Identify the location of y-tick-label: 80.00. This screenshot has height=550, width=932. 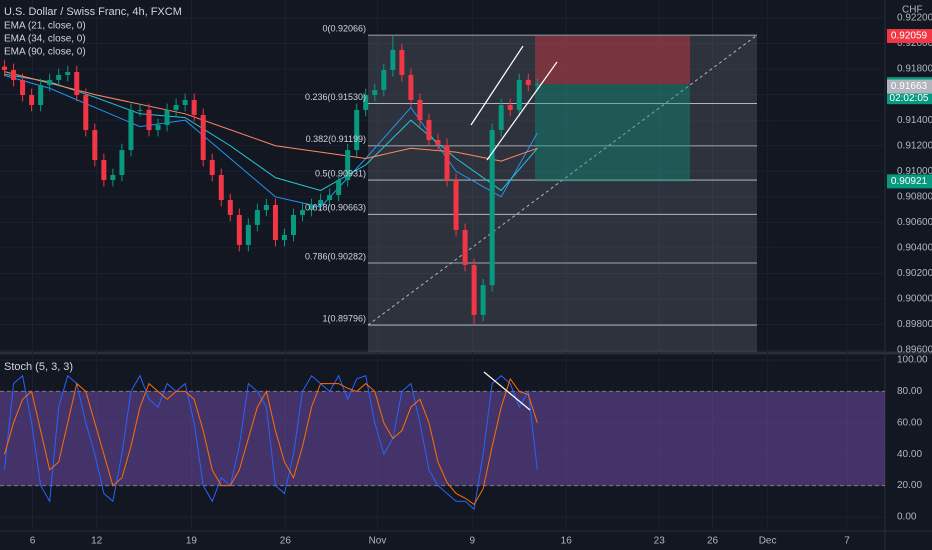
(909, 391).